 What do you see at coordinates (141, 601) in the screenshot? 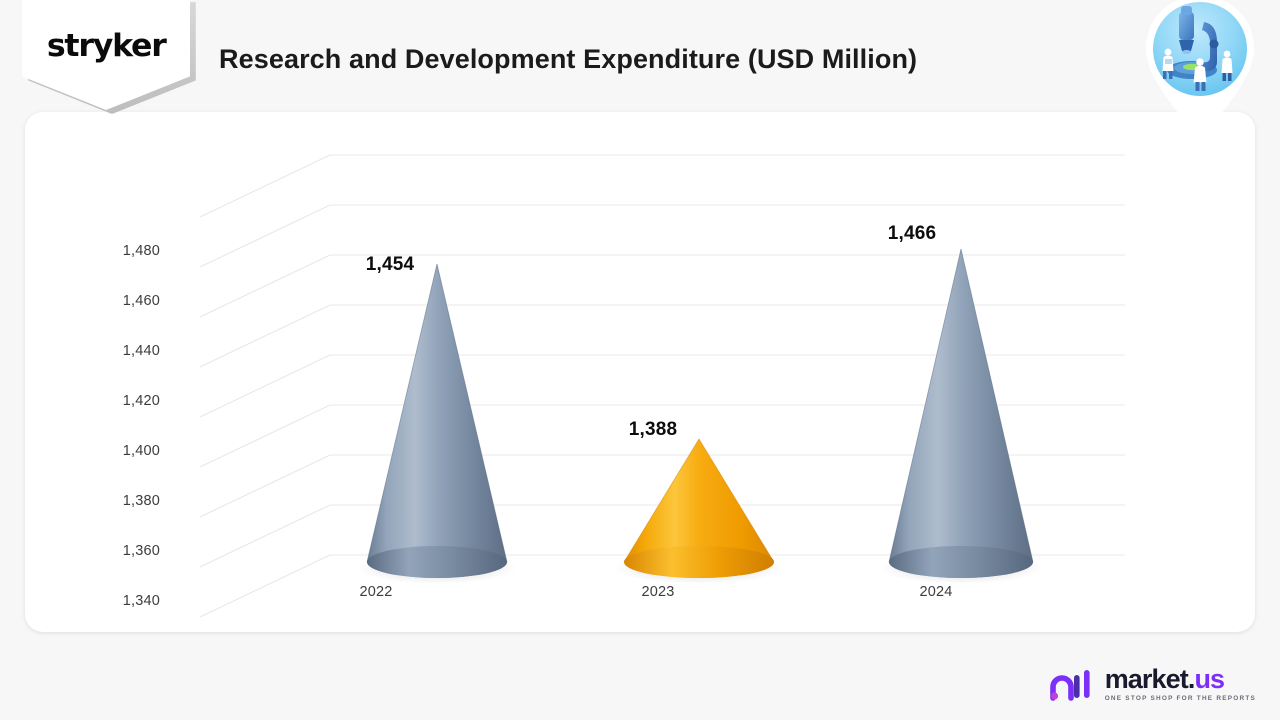
I see `y-tick-label: 1,340` at bounding box center [141, 601].